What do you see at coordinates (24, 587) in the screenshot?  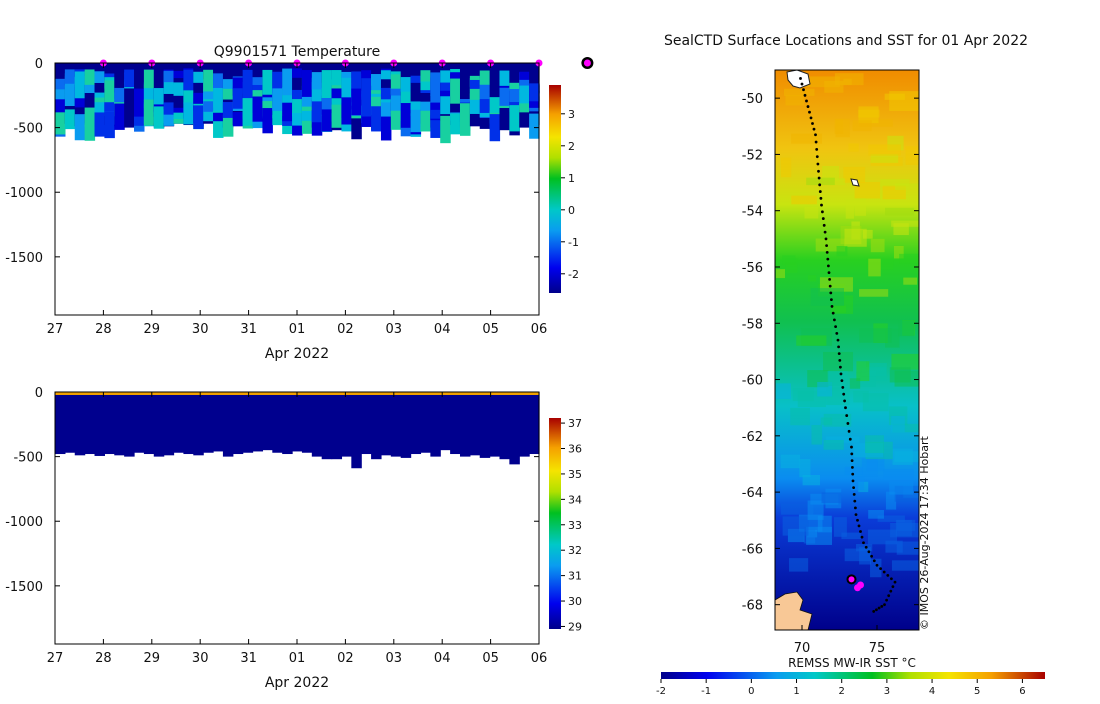 I see `y-tick-label: -1500` at bounding box center [24, 587].